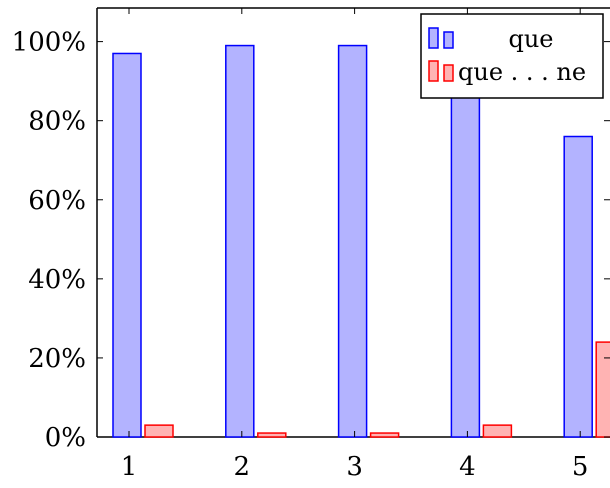 Image resolution: width=610 pixels, height=488 pixels. I want to click on legend-label: que, so click(530, 39).